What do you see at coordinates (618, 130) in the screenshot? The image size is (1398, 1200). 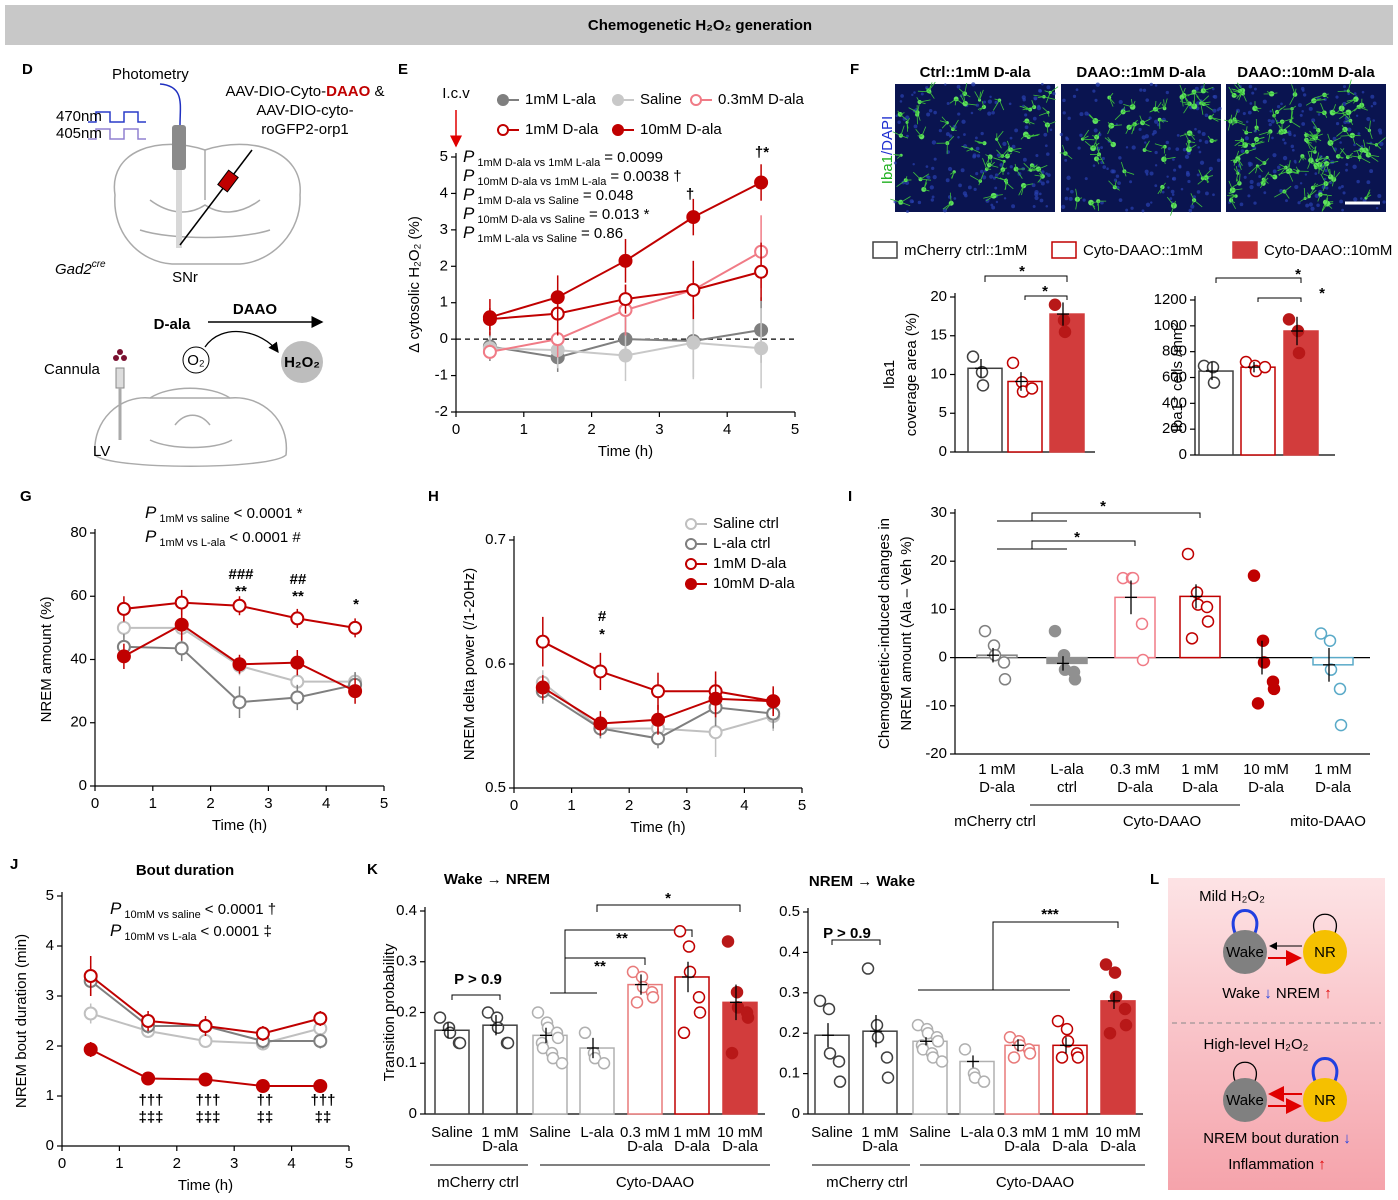 I see `legend-marker` at bounding box center [618, 130].